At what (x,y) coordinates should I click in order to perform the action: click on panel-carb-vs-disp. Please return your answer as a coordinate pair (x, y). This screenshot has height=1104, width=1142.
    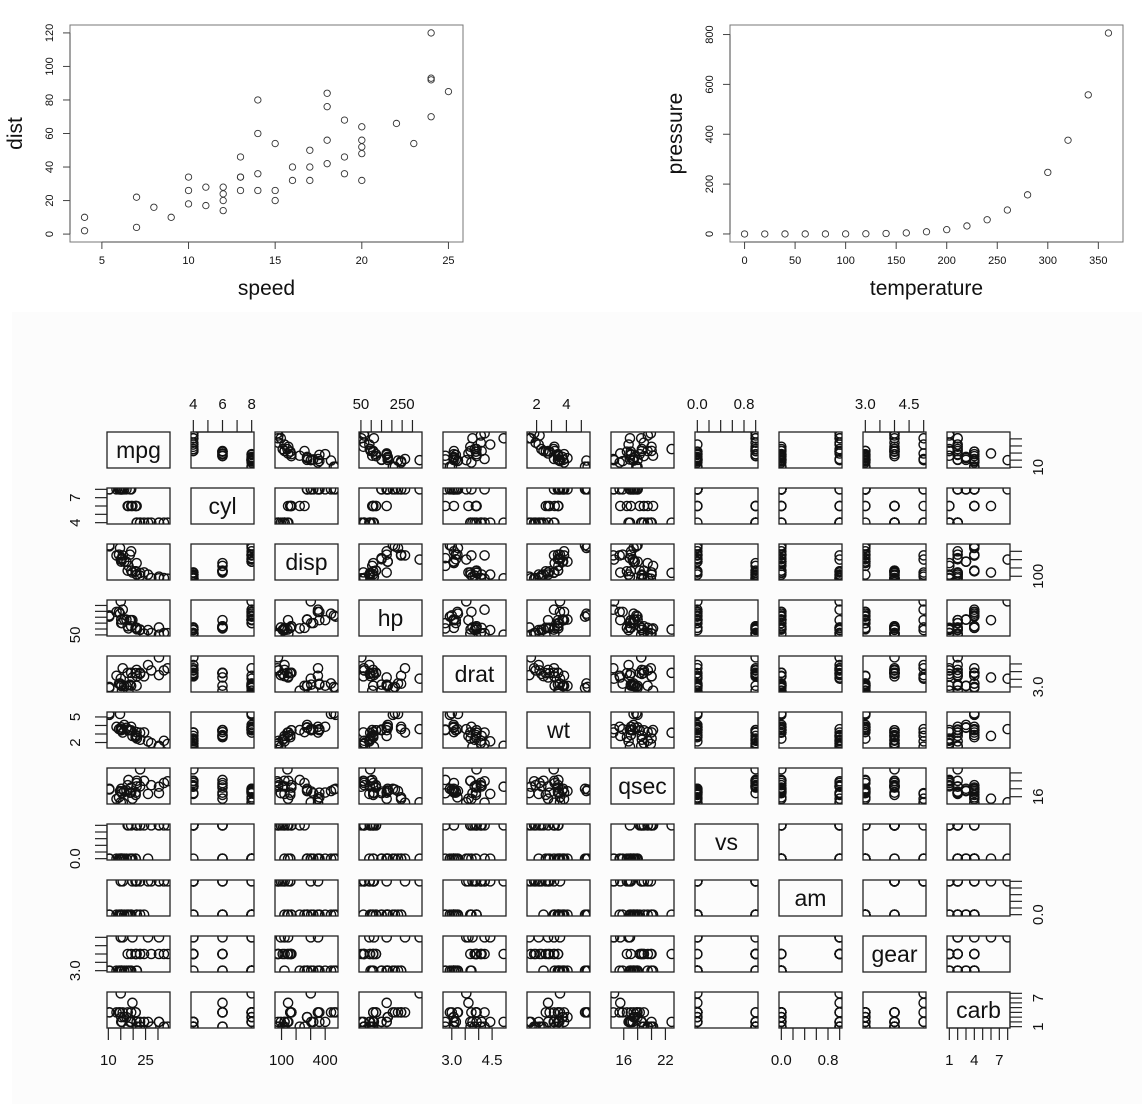
    Looking at the image, I should click on (306, 1010).